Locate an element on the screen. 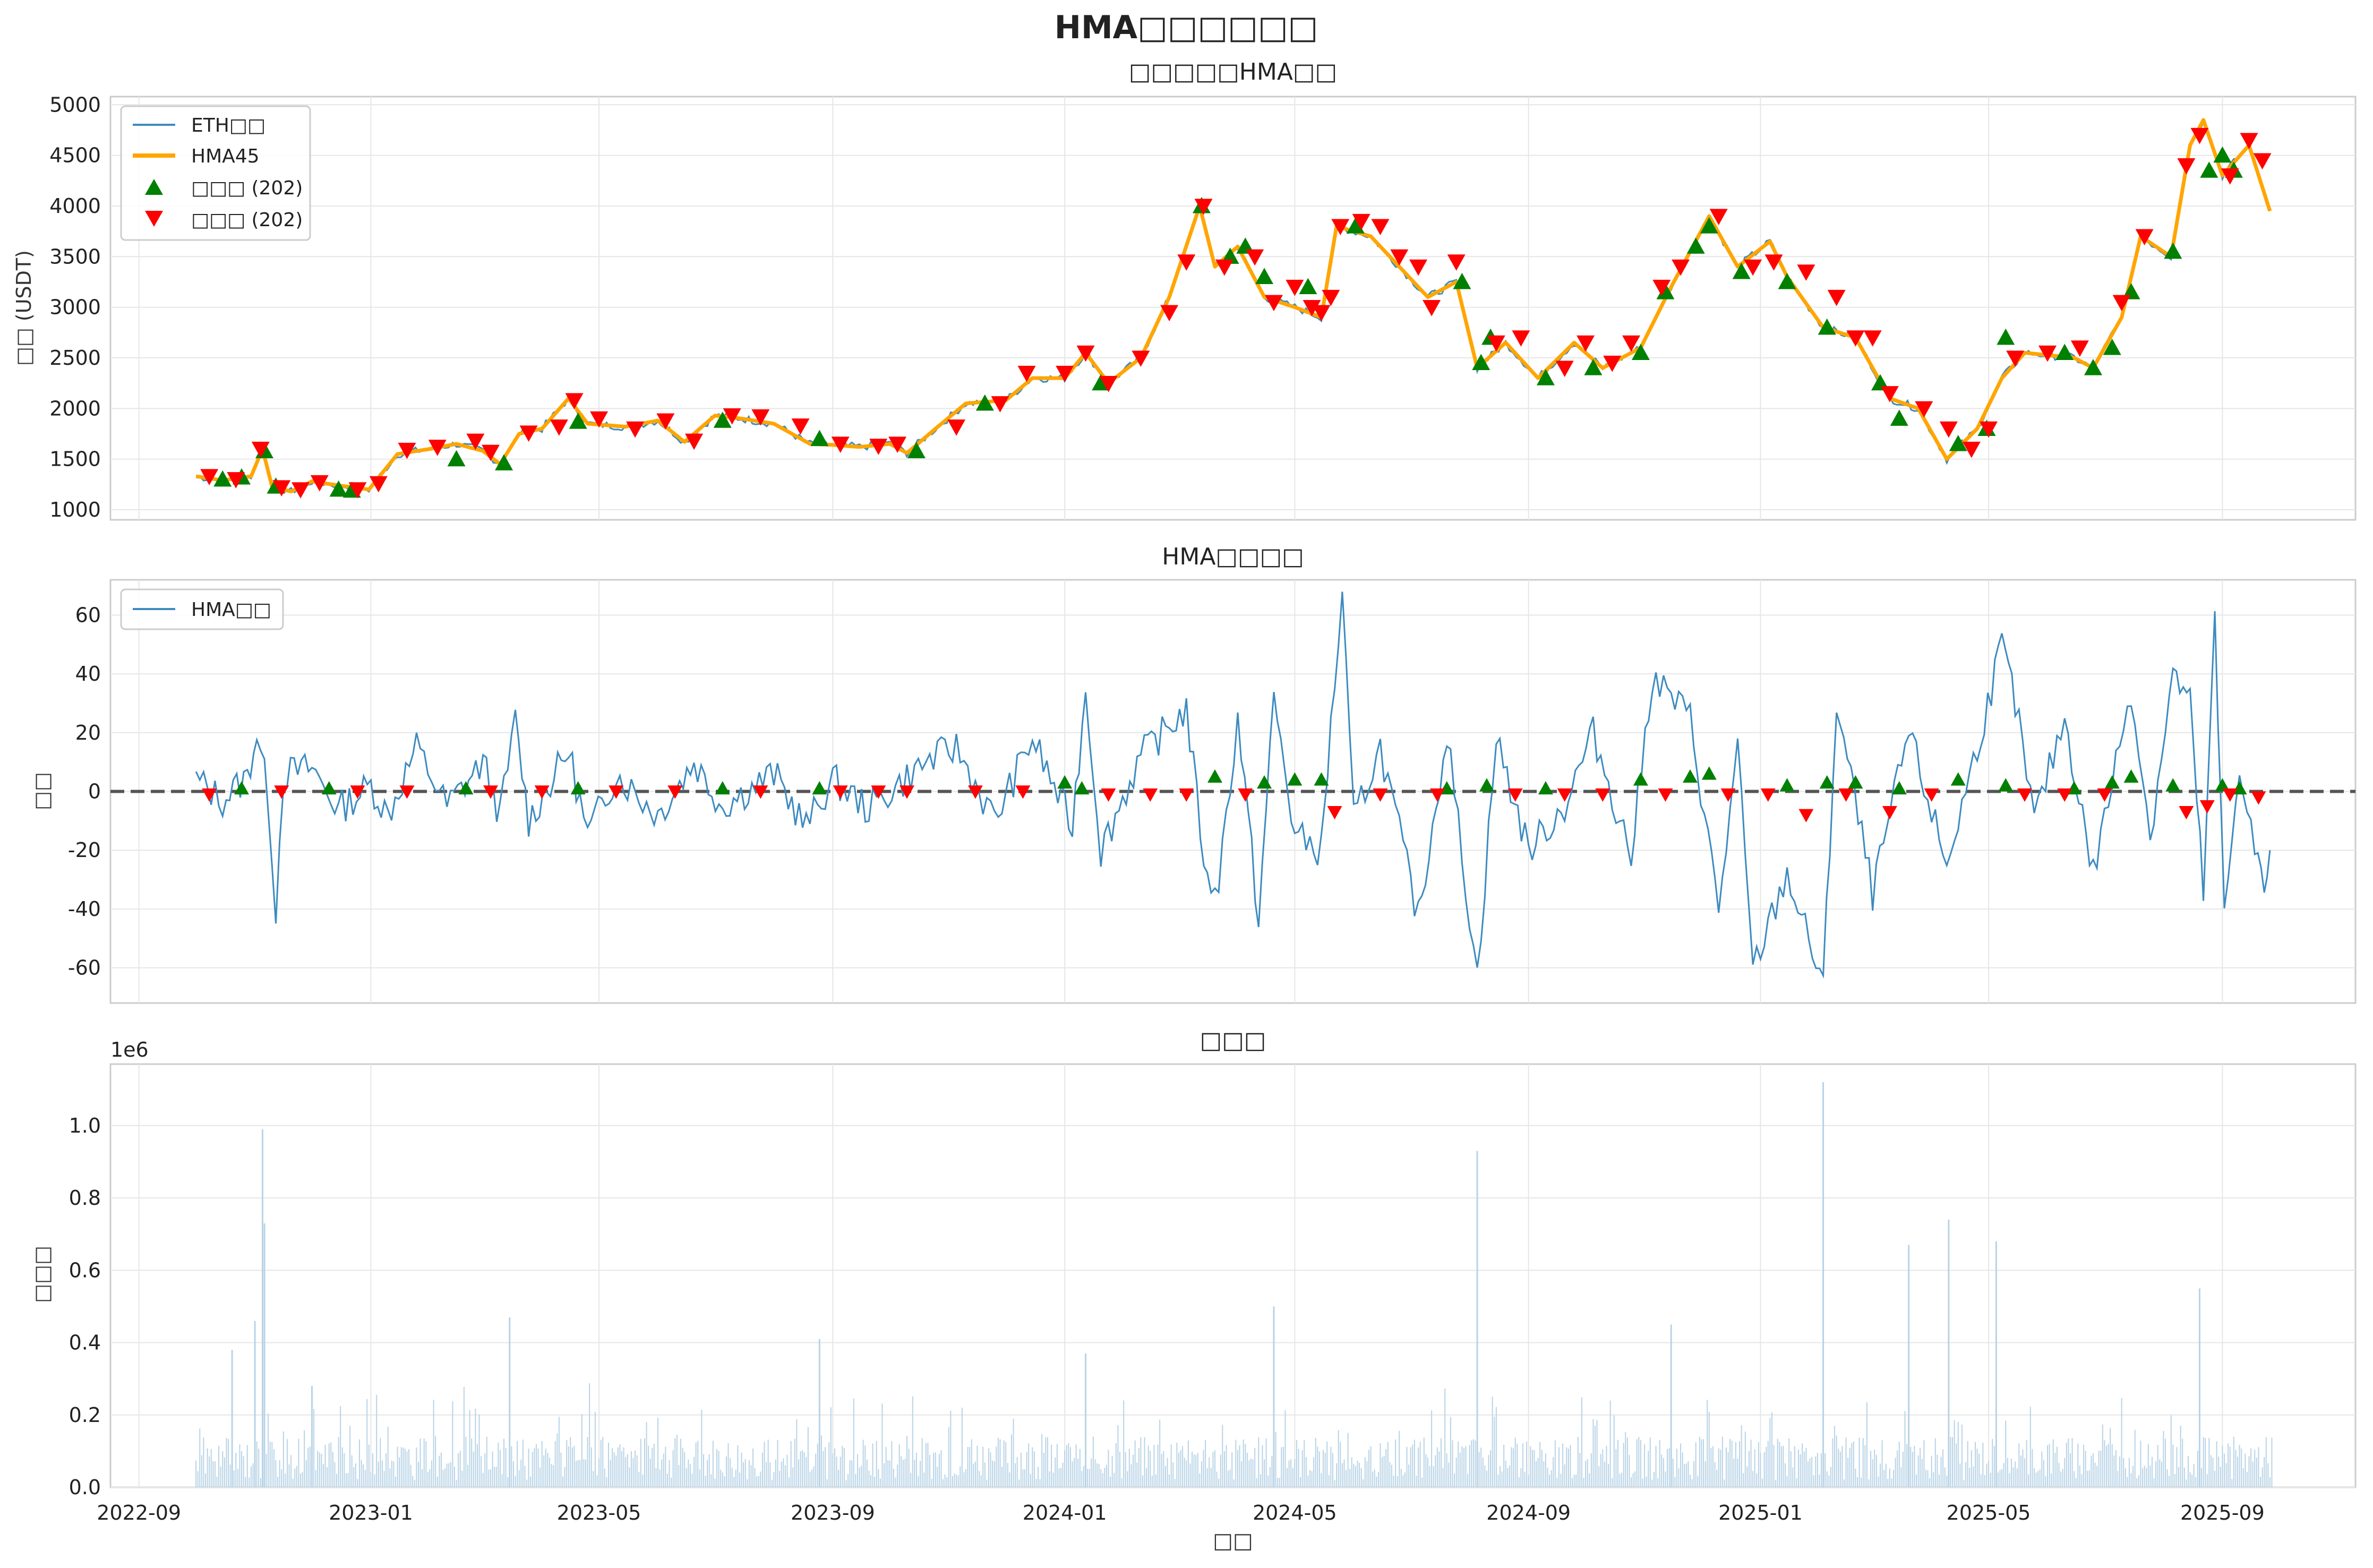 This screenshot has width=2373, height=1568. volume-offset-text: 1e6 is located at coordinates (129, 1049).